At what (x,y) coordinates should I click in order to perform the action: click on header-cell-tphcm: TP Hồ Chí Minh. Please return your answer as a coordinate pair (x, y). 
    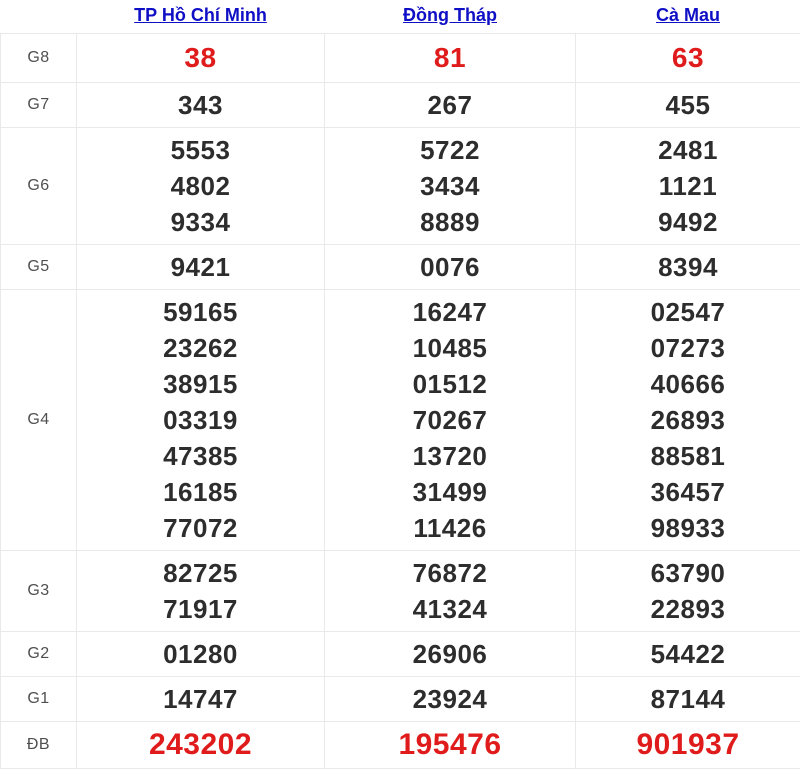
    Looking at the image, I should click on (201, 16).